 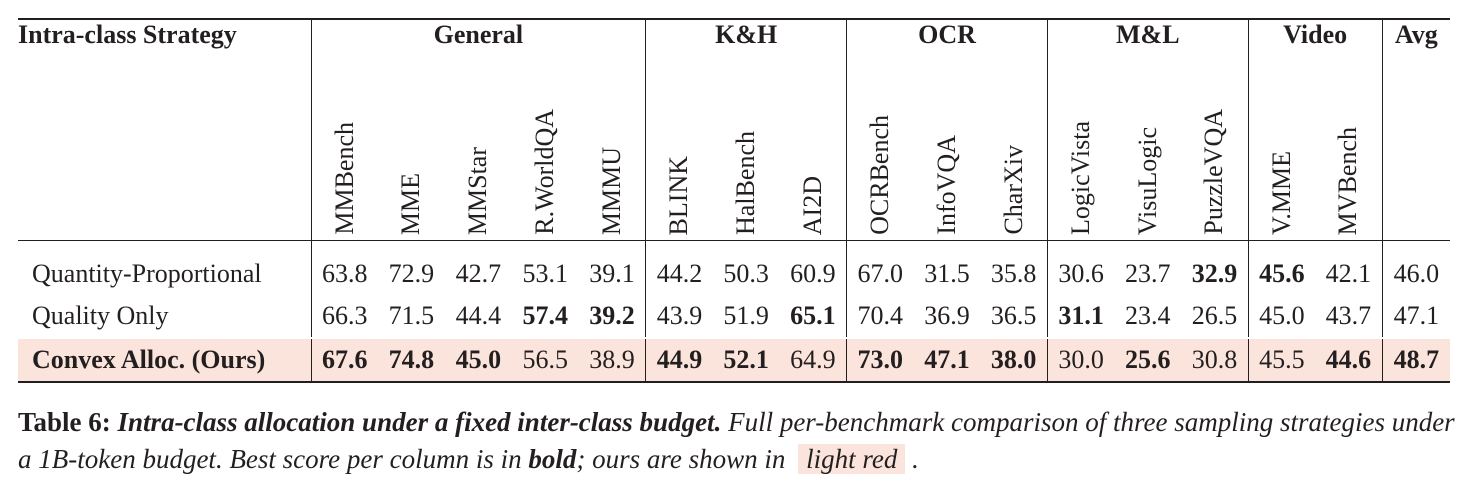 I want to click on score-cell: 67.0, so click(x=880, y=274).